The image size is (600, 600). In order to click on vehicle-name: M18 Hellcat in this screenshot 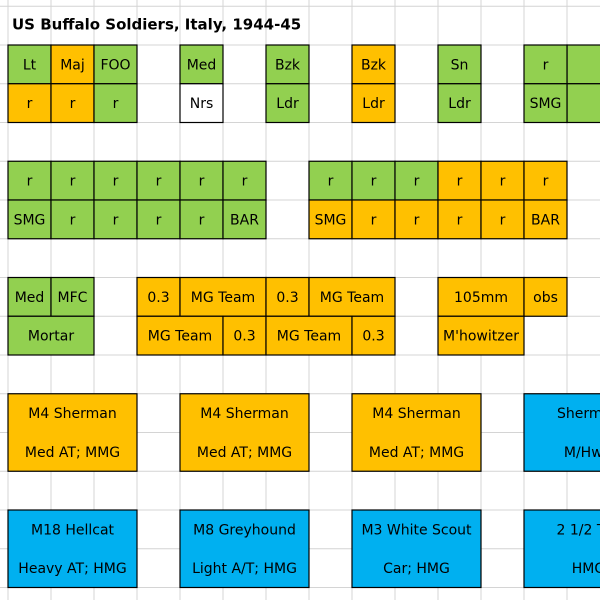, I will do `click(73, 530)`.